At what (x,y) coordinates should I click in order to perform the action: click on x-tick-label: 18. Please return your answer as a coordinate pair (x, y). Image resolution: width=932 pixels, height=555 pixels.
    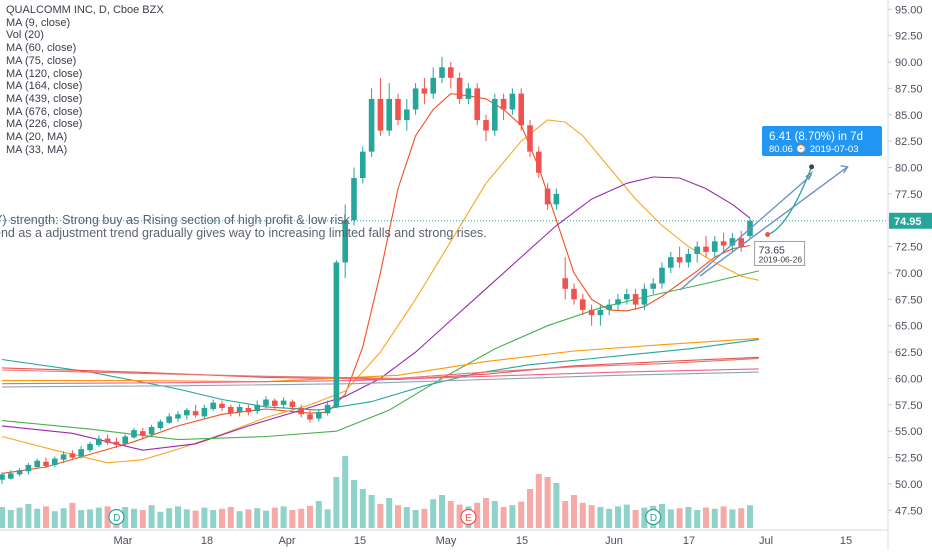
    Looking at the image, I should click on (207, 541).